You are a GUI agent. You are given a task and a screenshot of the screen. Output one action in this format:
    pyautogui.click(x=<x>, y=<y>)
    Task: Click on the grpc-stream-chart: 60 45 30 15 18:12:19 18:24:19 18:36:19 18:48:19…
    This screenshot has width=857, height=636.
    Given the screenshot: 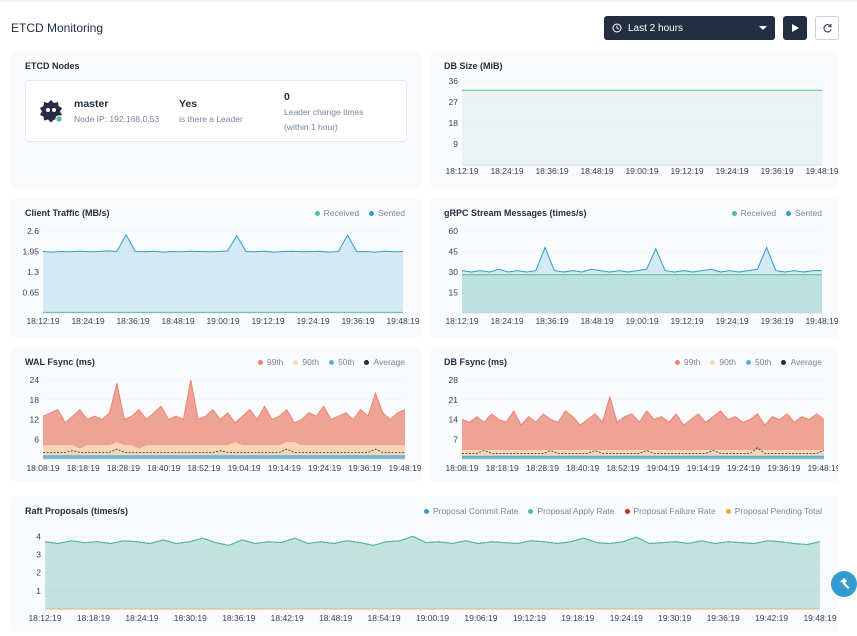 What is the action you would take?
    pyautogui.click(x=634, y=268)
    